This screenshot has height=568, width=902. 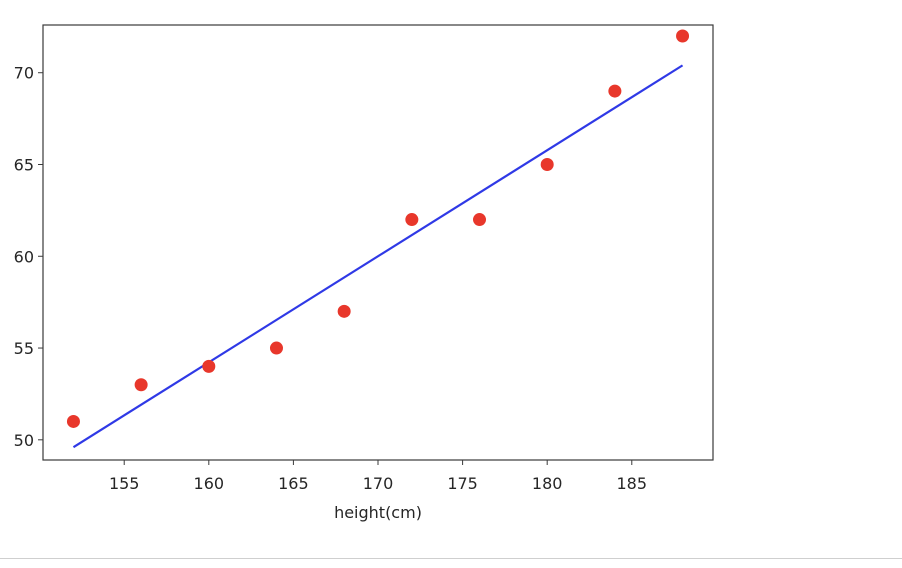 I want to click on x-tick-label: 155, so click(x=124, y=483).